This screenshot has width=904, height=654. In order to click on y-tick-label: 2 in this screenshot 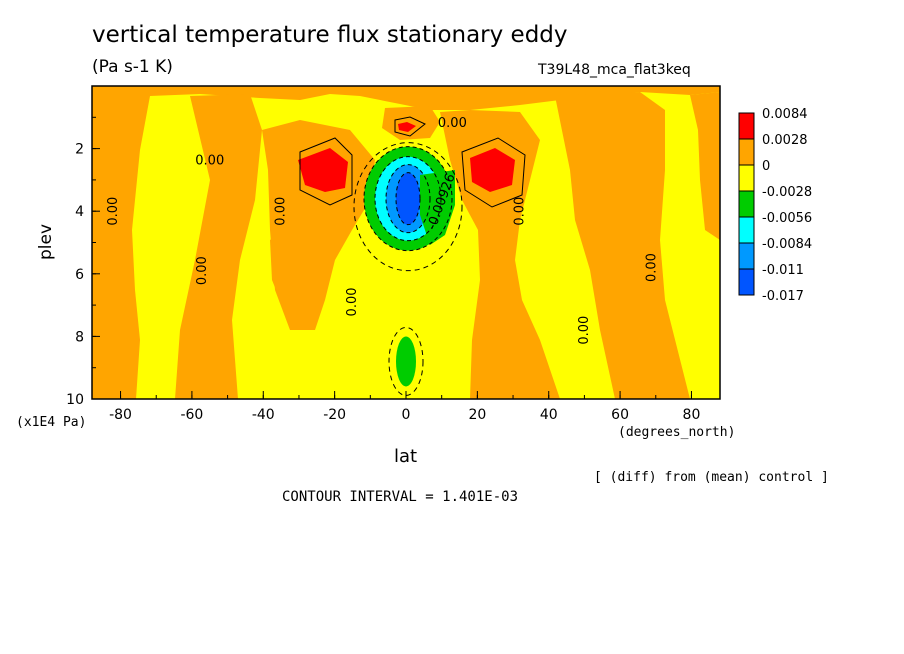, I will do `click(79, 150)`.